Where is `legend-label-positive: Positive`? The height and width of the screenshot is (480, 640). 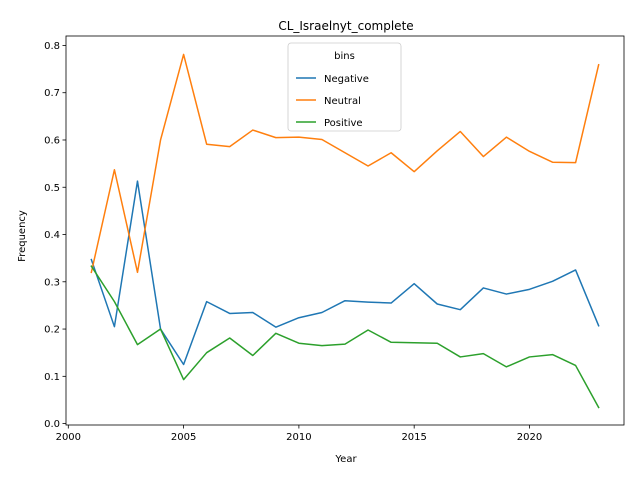 legend-label-positive: Positive is located at coordinates (343, 123).